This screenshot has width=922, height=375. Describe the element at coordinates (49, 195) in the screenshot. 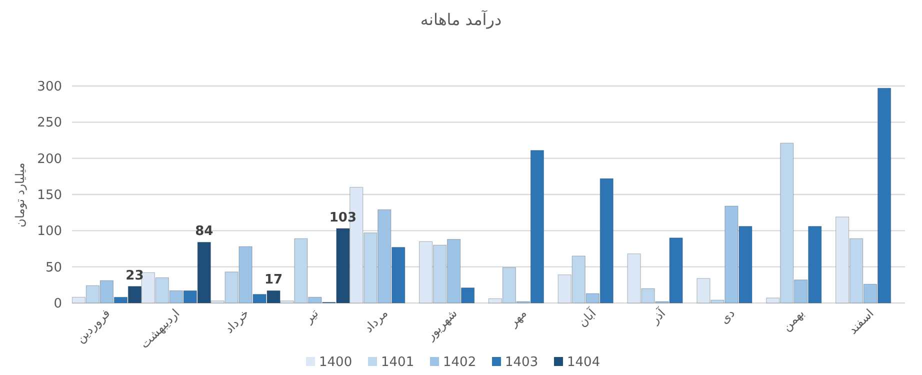

I see `y-tick-label: 150` at that location.